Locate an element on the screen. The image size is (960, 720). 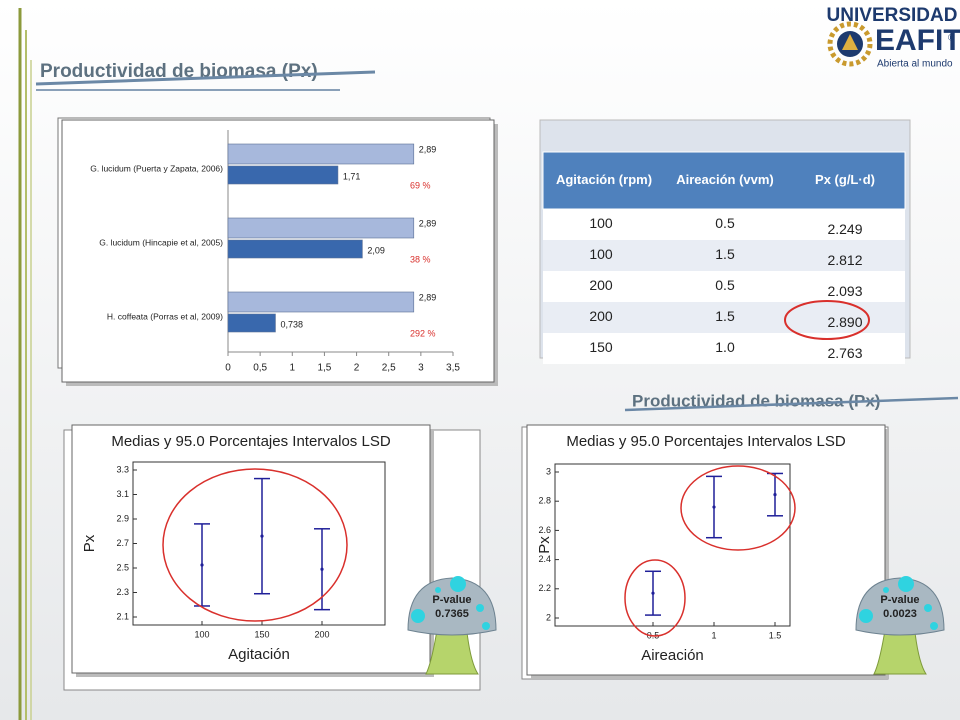
value-label: 2,09 is located at coordinates (376, 250).